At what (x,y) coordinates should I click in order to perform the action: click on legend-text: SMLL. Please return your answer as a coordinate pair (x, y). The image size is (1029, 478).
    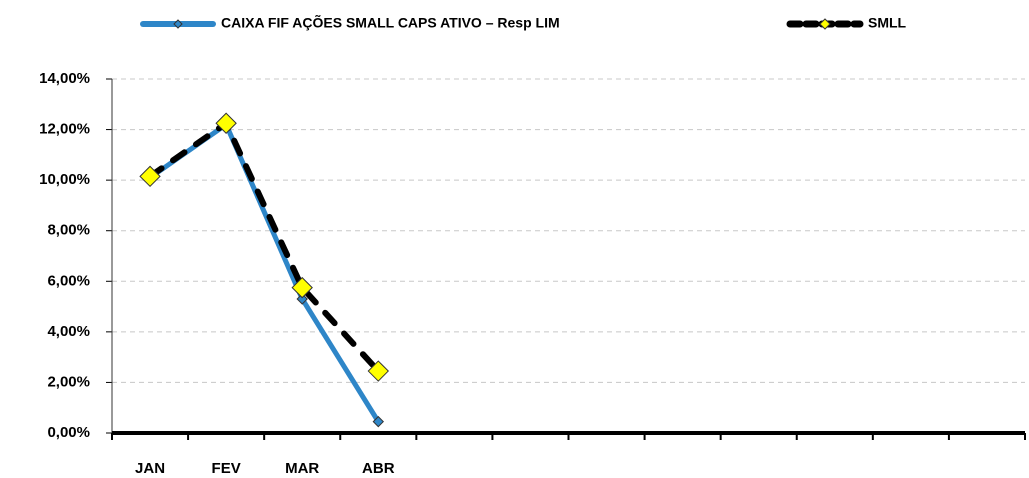
    Looking at the image, I should click on (887, 23).